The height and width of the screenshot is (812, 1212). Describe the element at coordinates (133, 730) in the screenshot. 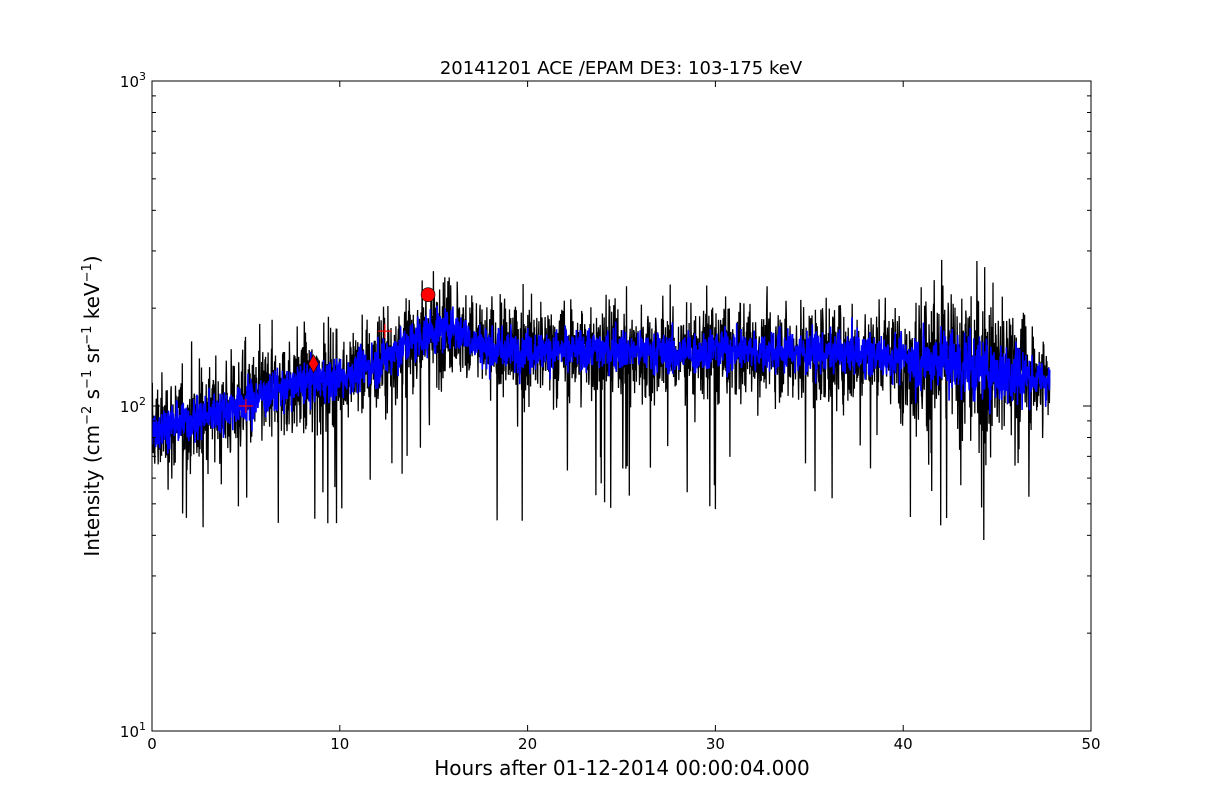

I see `y-tick-label: 10¹` at that location.